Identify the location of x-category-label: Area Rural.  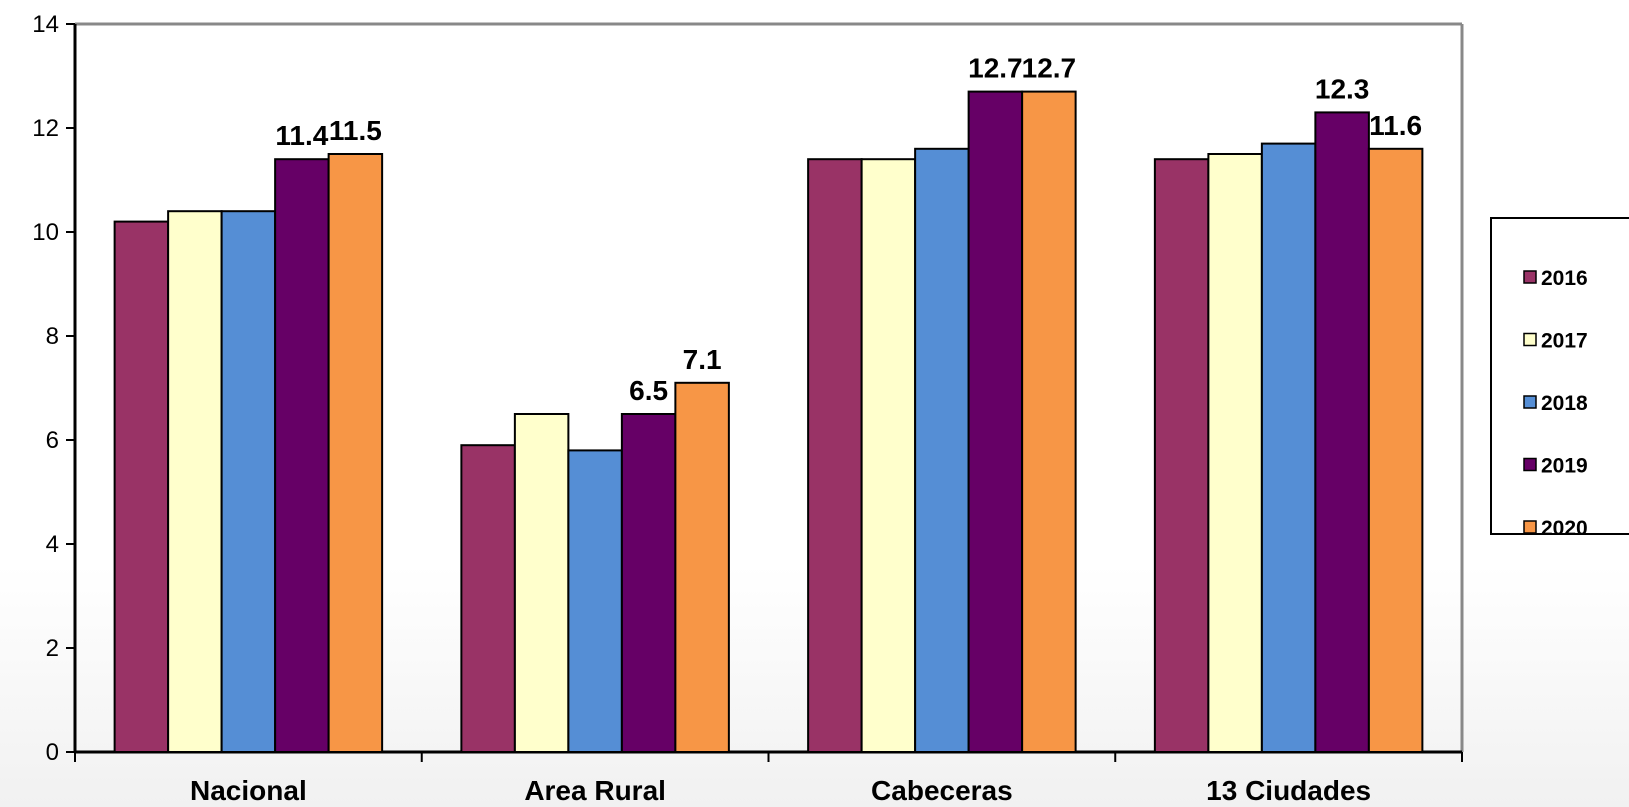
(595, 790).